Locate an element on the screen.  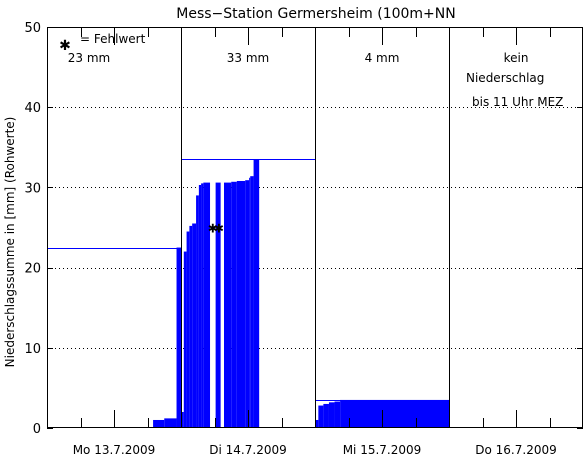
daily-total-label: kein is located at coordinates (516, 58).